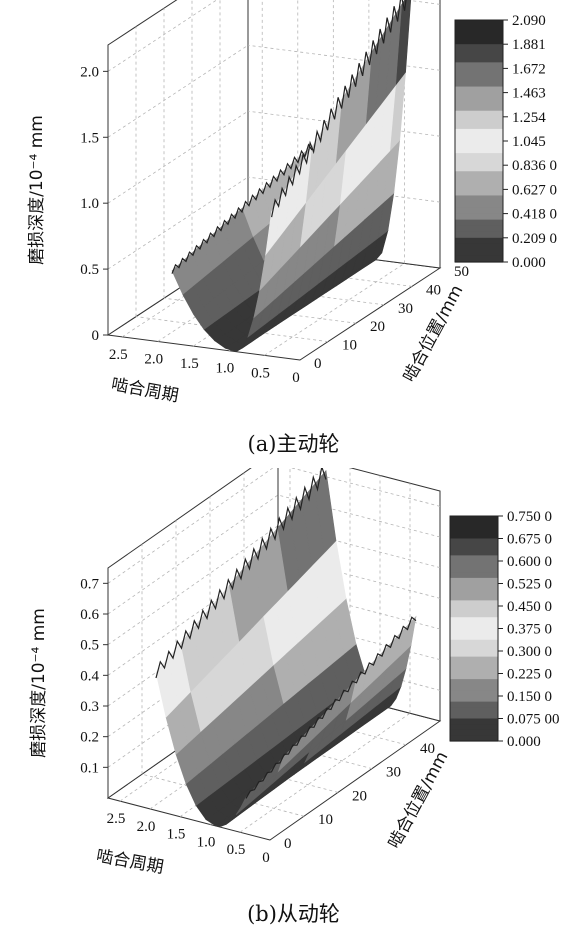  What do you see at coordinates (529, 517) in the screenshot?
I see `colorbar-label: 0.750 0` at bounding box center [529, 517].